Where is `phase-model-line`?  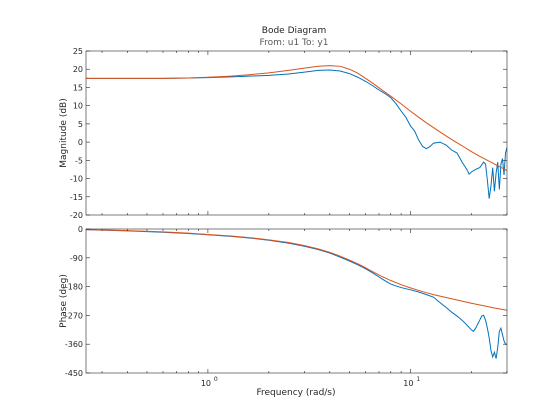 phase-model-line is located at coordinates (296, 270).